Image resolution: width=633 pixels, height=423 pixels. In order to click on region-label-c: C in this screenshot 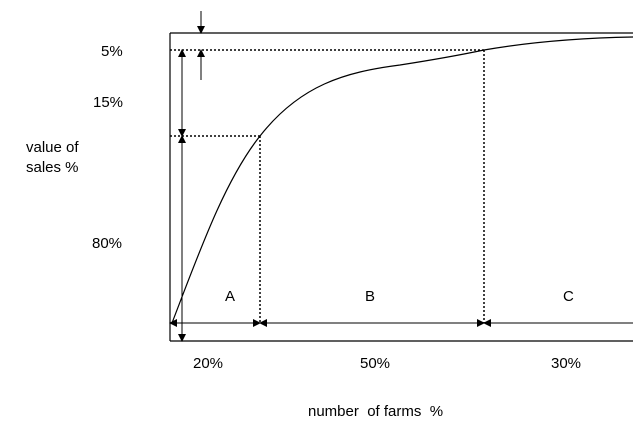, I will do `click(568, 296)`.